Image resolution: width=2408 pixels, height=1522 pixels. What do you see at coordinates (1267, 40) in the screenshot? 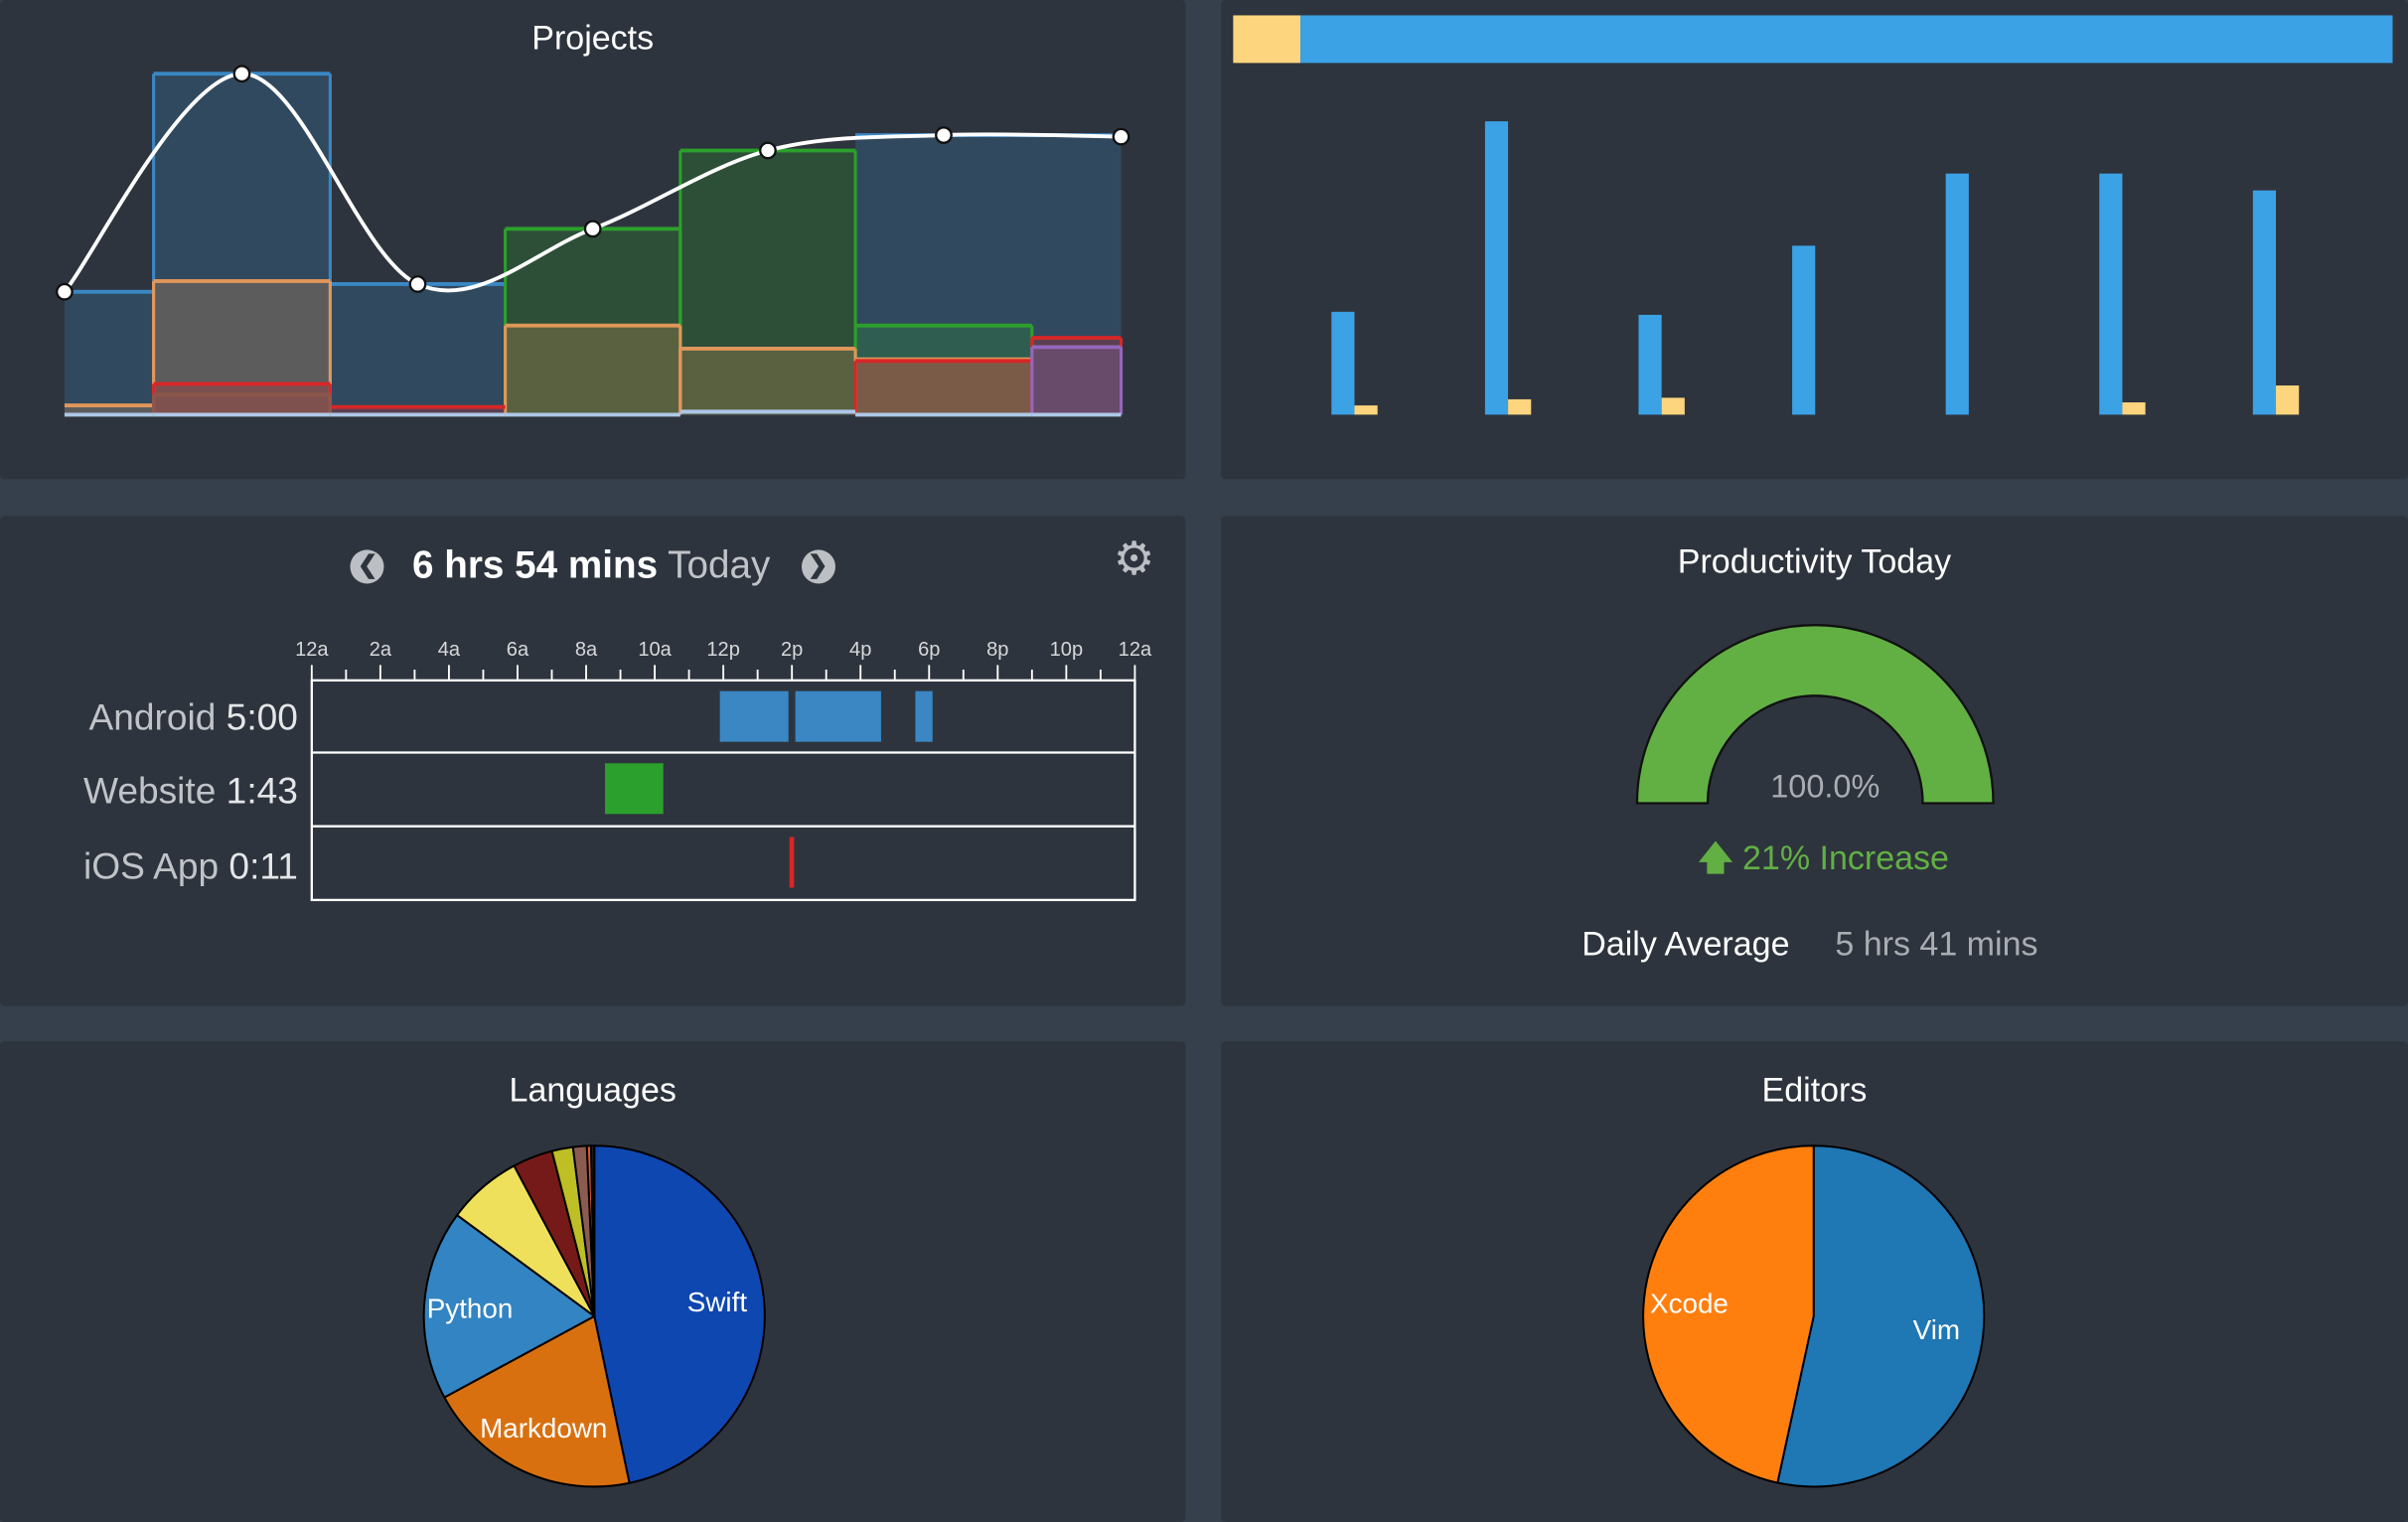
I see `top-bar-yellow` at bounding box center [1267, 40].